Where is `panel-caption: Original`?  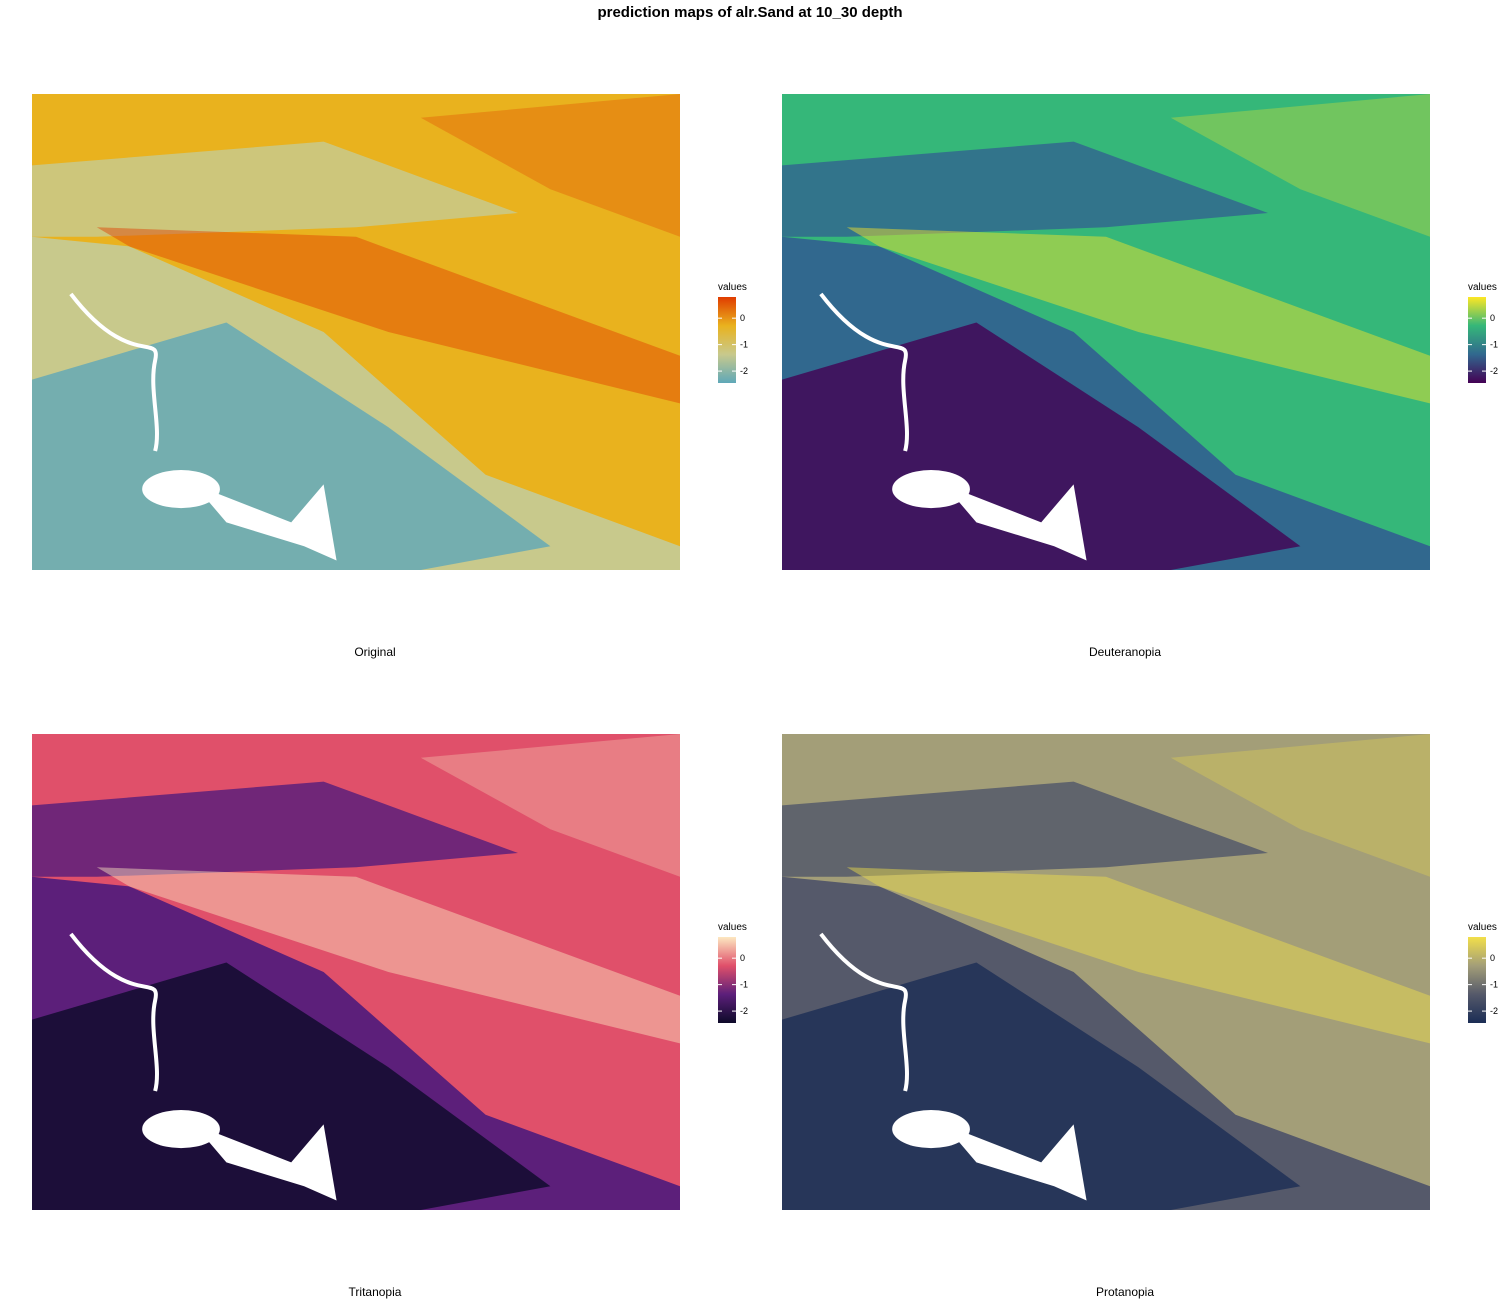 panel-caption: Original is located at coordinates (374, 652).